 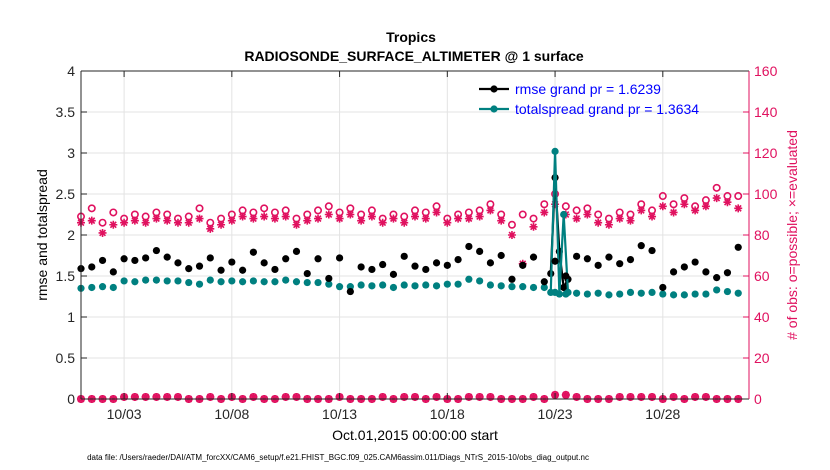 I want to click on y-tick-label-right: 20, so click(x=762, y=358).